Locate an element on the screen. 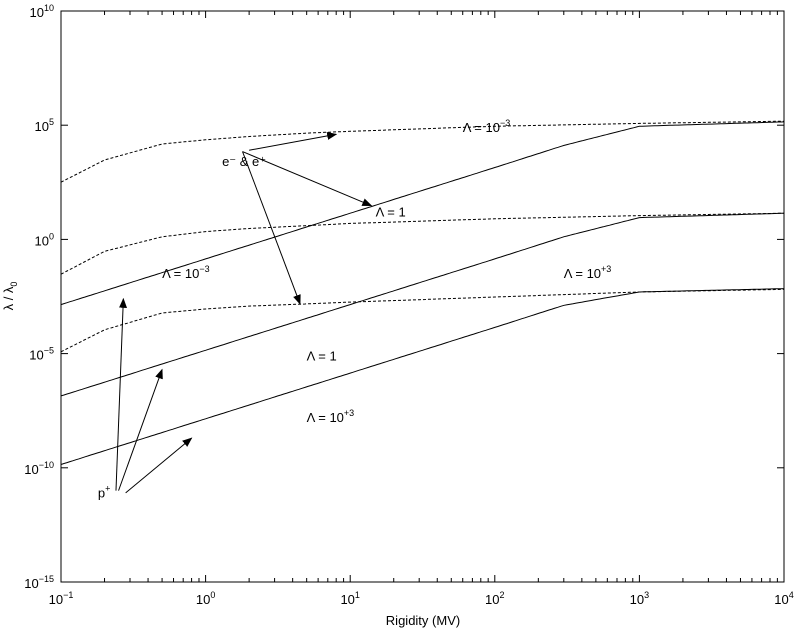  x-tick-label: 10¹ is located at coordinates (349, 598).